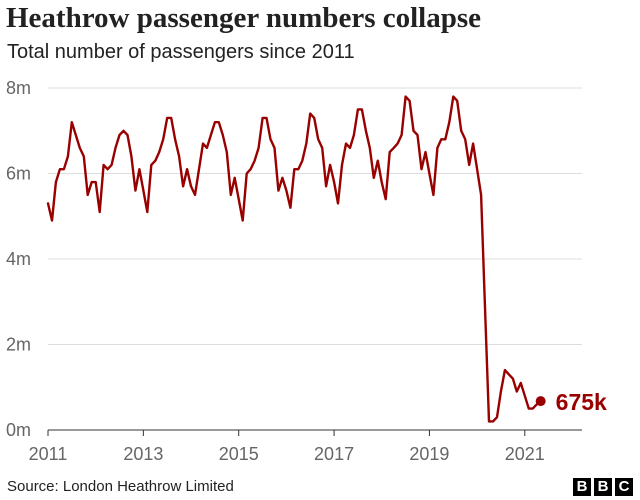 The width and height of the screenshot is (640, 500). Describe the element at coordinates (48, 454) in the screenshot. I see `x-tick-label: 2011` at that location.